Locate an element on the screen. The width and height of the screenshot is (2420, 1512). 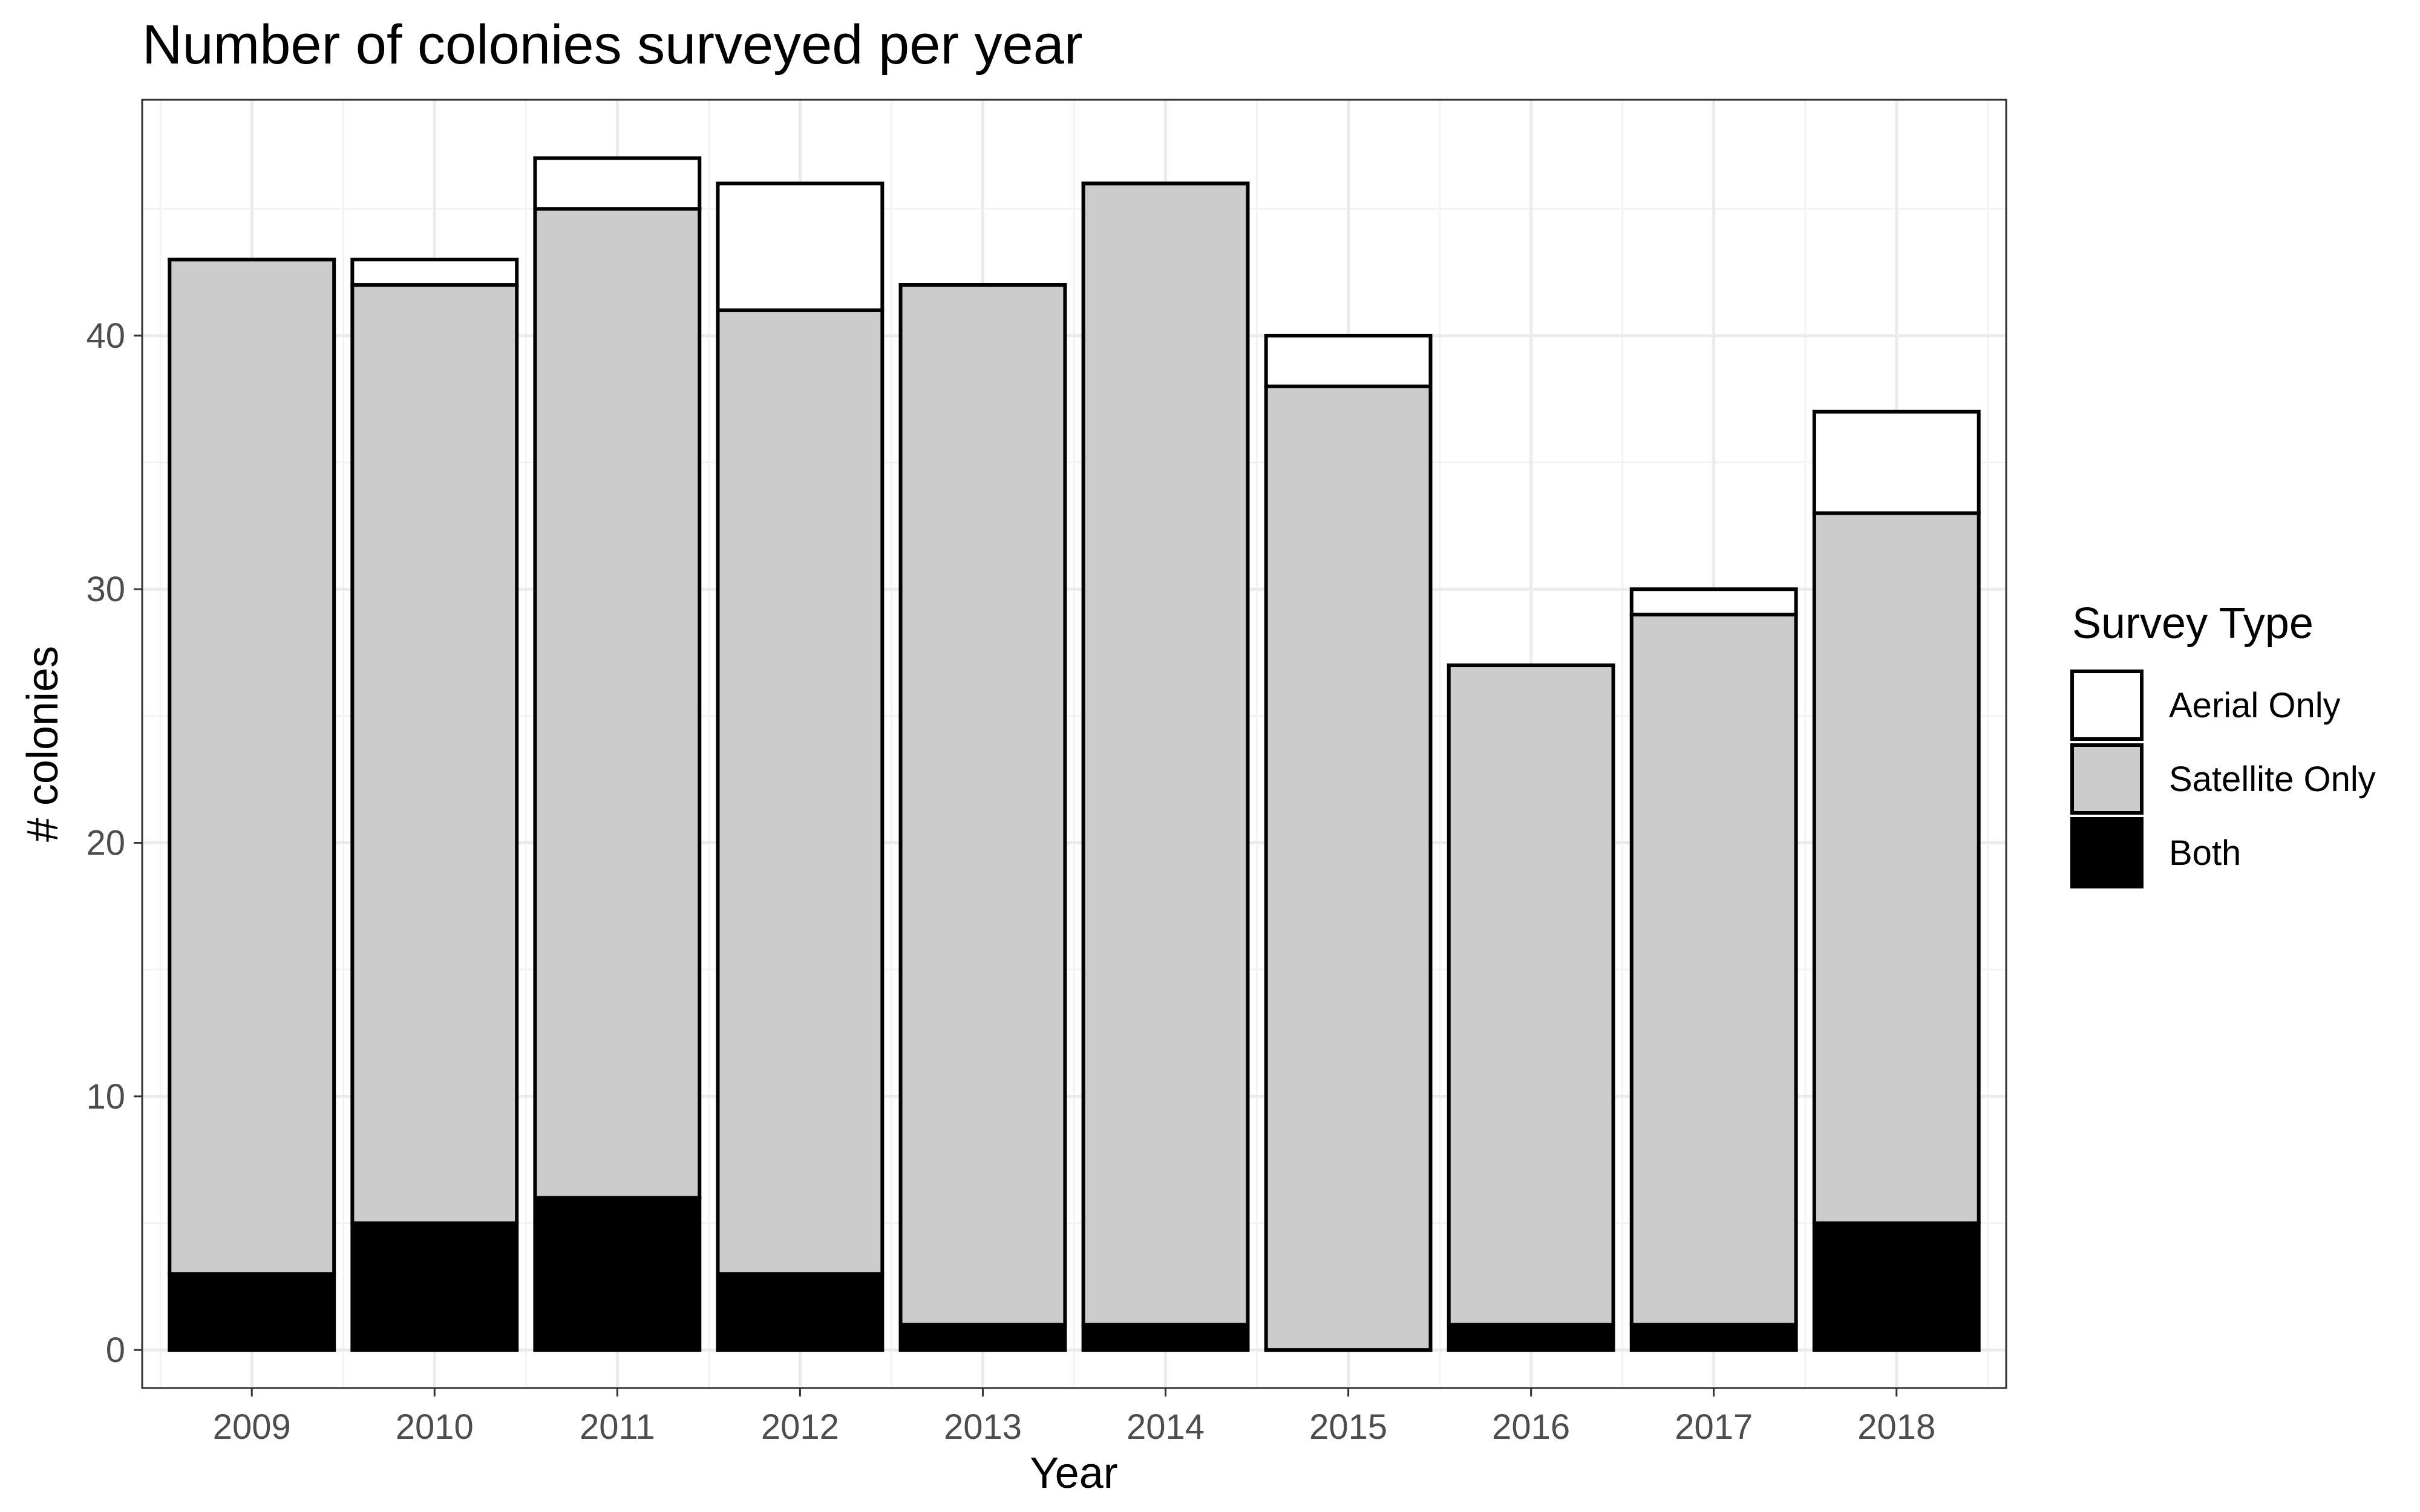
bar-aerial-only-2015 is located at coordinates (1348, 360).